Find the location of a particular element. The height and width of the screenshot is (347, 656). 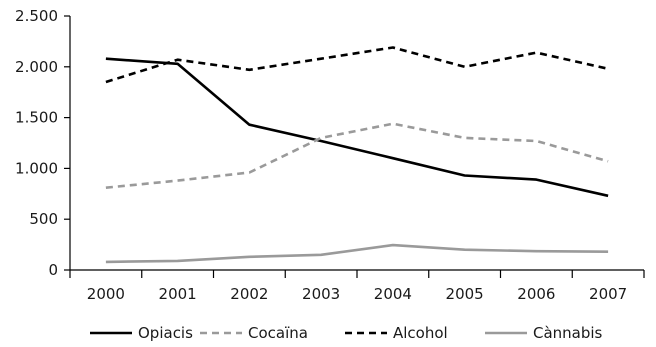

y-tick-label: 1.500 is located at coordinates (36, 118).